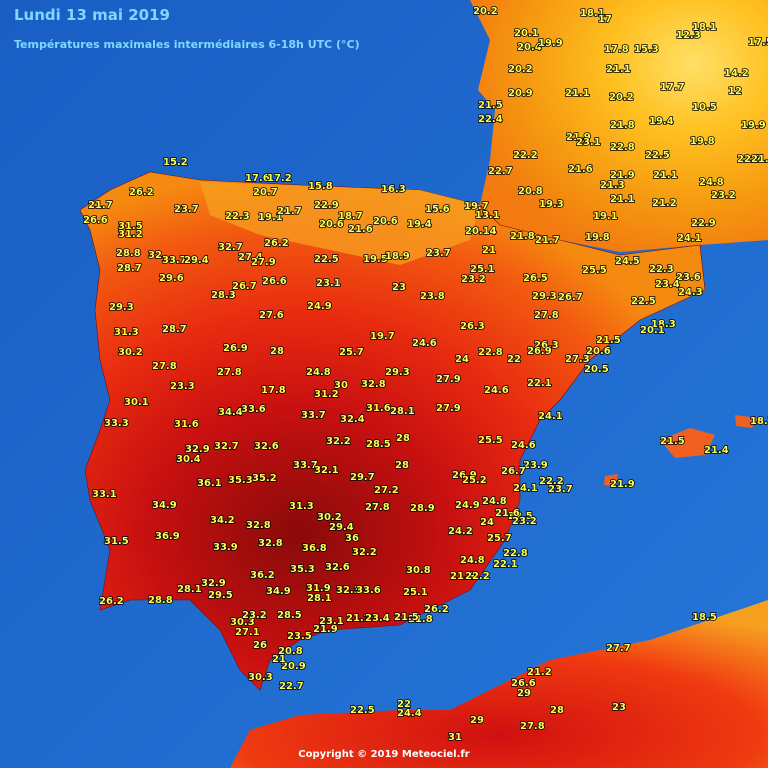 This screenshot has width=768, height=768. I want to click on station-temp: 31, so click(455, 737).